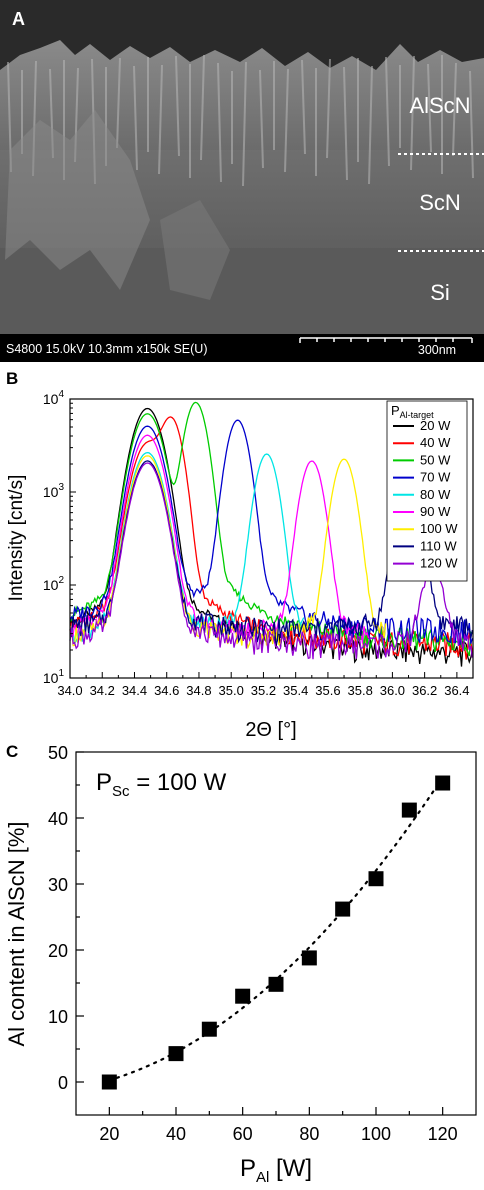 This screenshot has width=484, height=1190. I want to click on scatter-x-tick-label: 100, so click(376, 1134).